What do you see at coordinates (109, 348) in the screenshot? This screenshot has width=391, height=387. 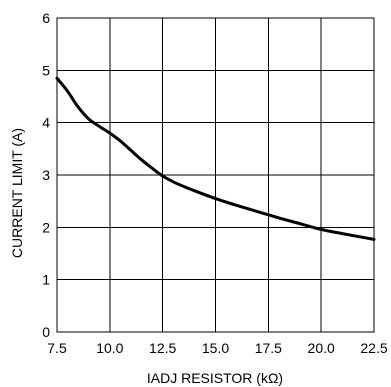 I see `x-tick-label: 10.0` at bounding box center [109, 348].